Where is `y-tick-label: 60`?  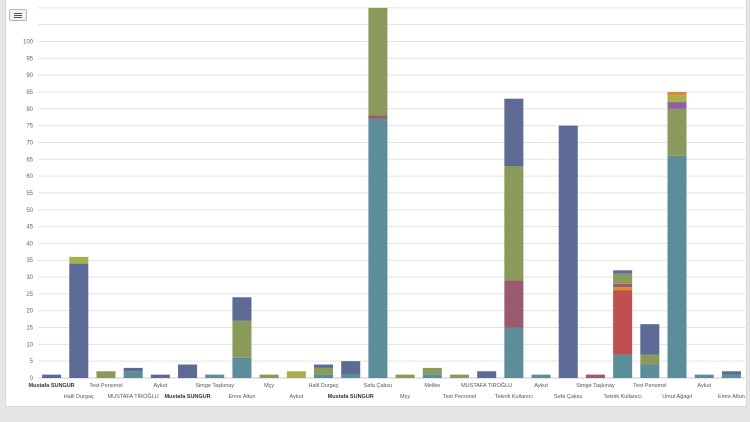
y-tick-label: 60 is located at coordinates (29, 177).